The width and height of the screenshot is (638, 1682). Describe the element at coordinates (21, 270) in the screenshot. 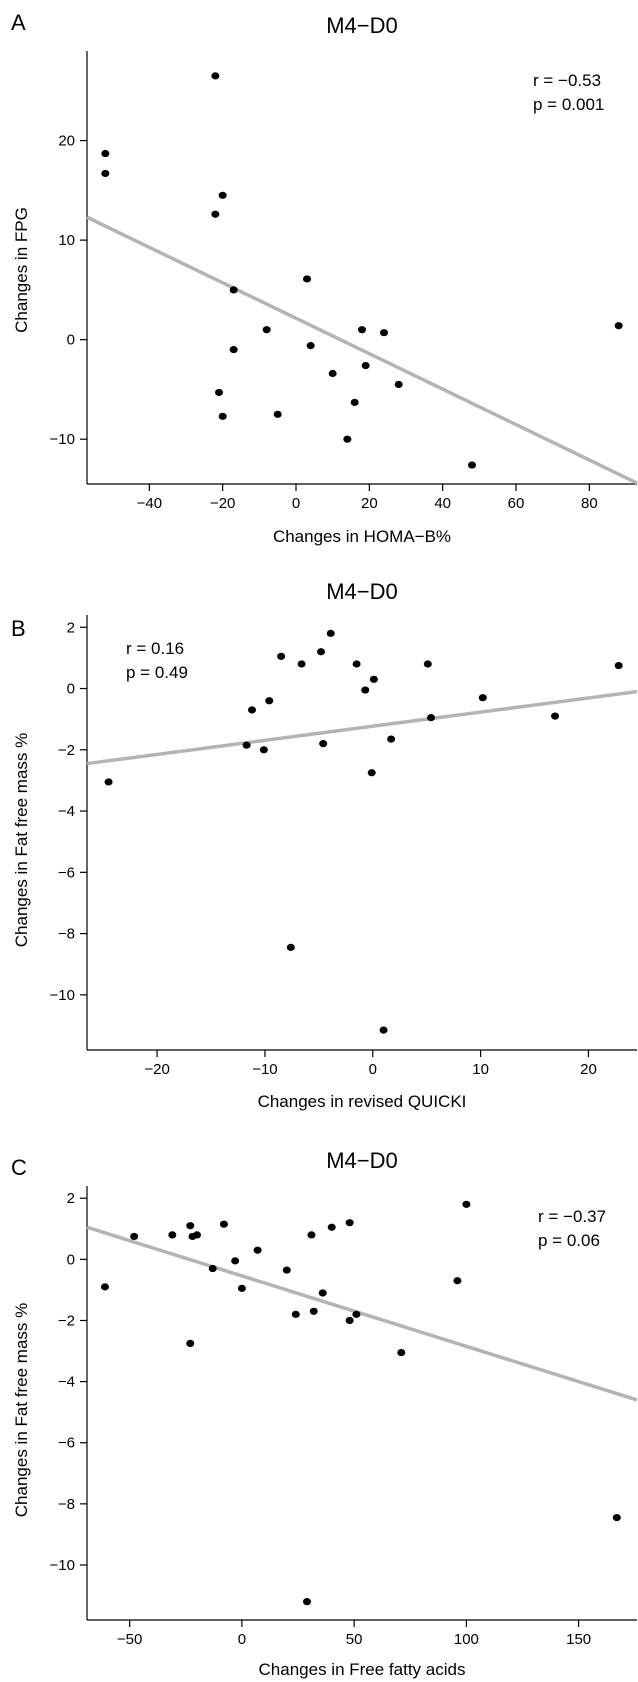

I see `y-axis-label: Changes in FPG` at that location.